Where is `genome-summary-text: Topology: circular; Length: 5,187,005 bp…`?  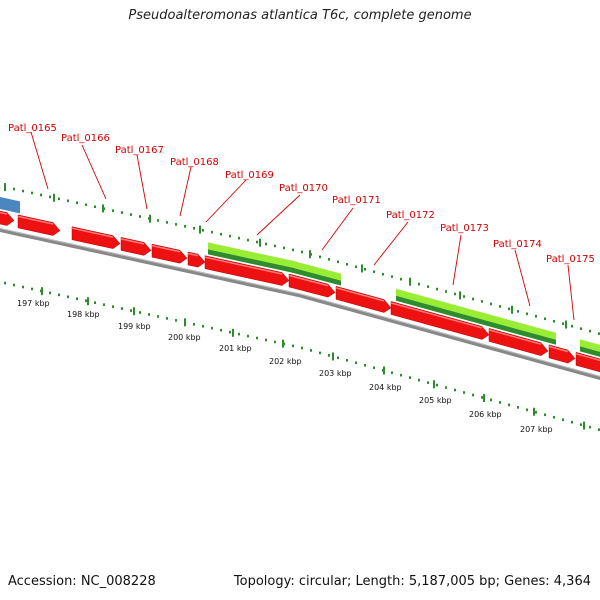 genome-summary-text: Topology: circular; Length: 5,187,005 bp… is located at coordinates (412, 581).